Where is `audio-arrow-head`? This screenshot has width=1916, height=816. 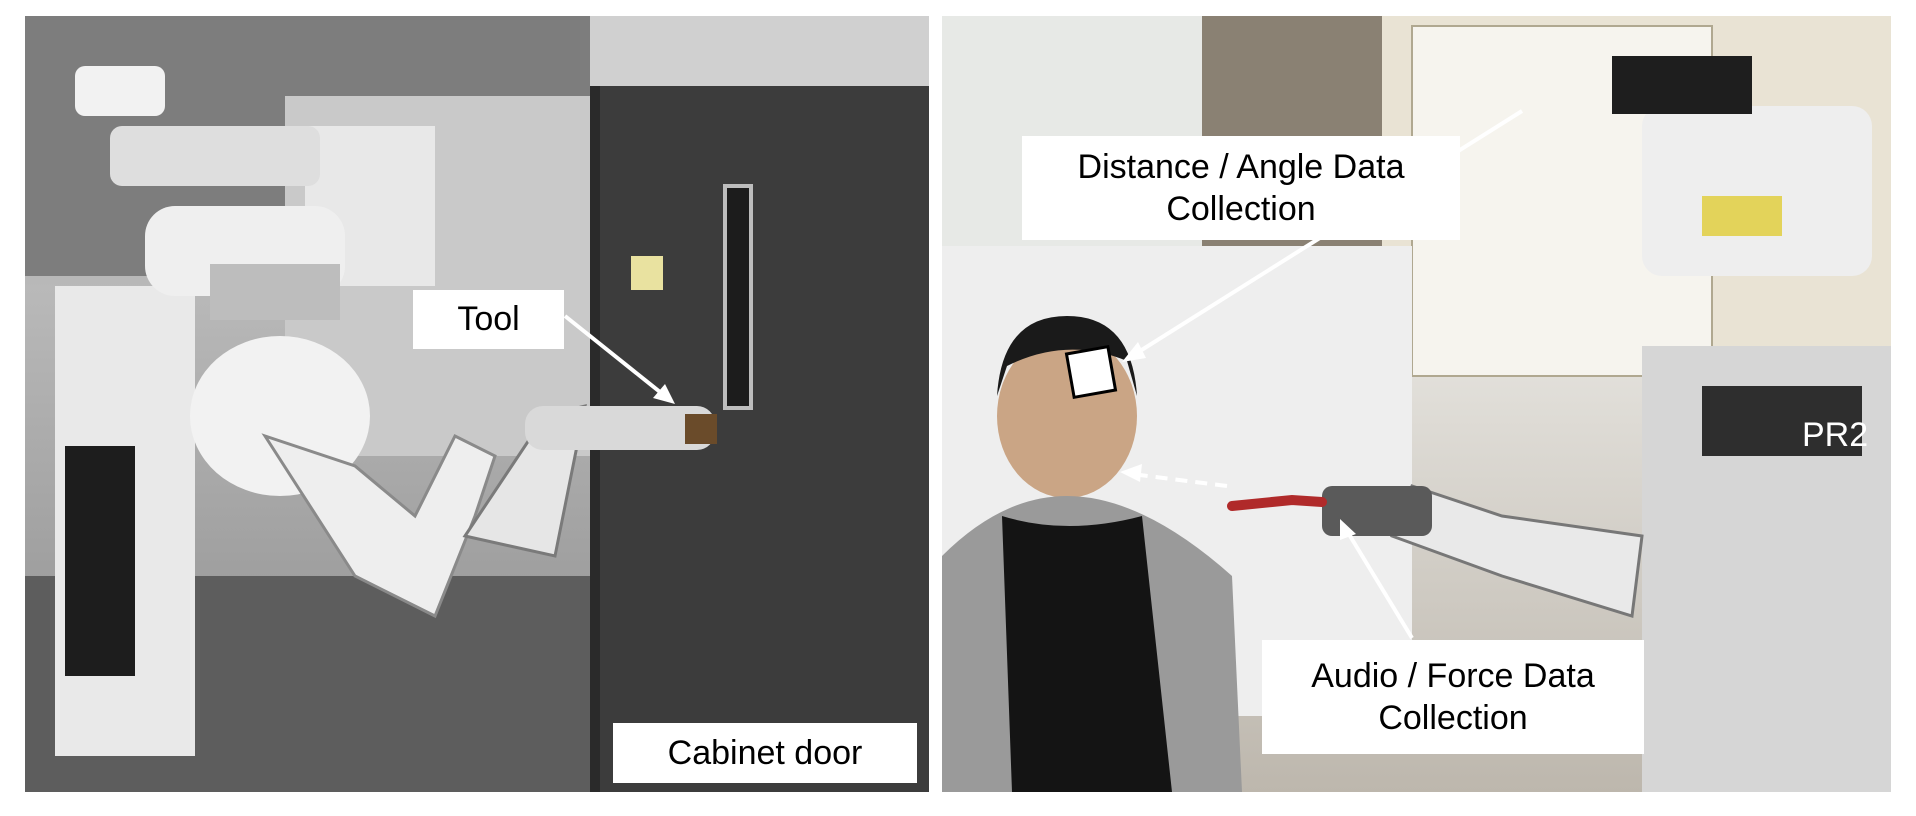 audio-arrow-head is located at coordinates (1348, 529).